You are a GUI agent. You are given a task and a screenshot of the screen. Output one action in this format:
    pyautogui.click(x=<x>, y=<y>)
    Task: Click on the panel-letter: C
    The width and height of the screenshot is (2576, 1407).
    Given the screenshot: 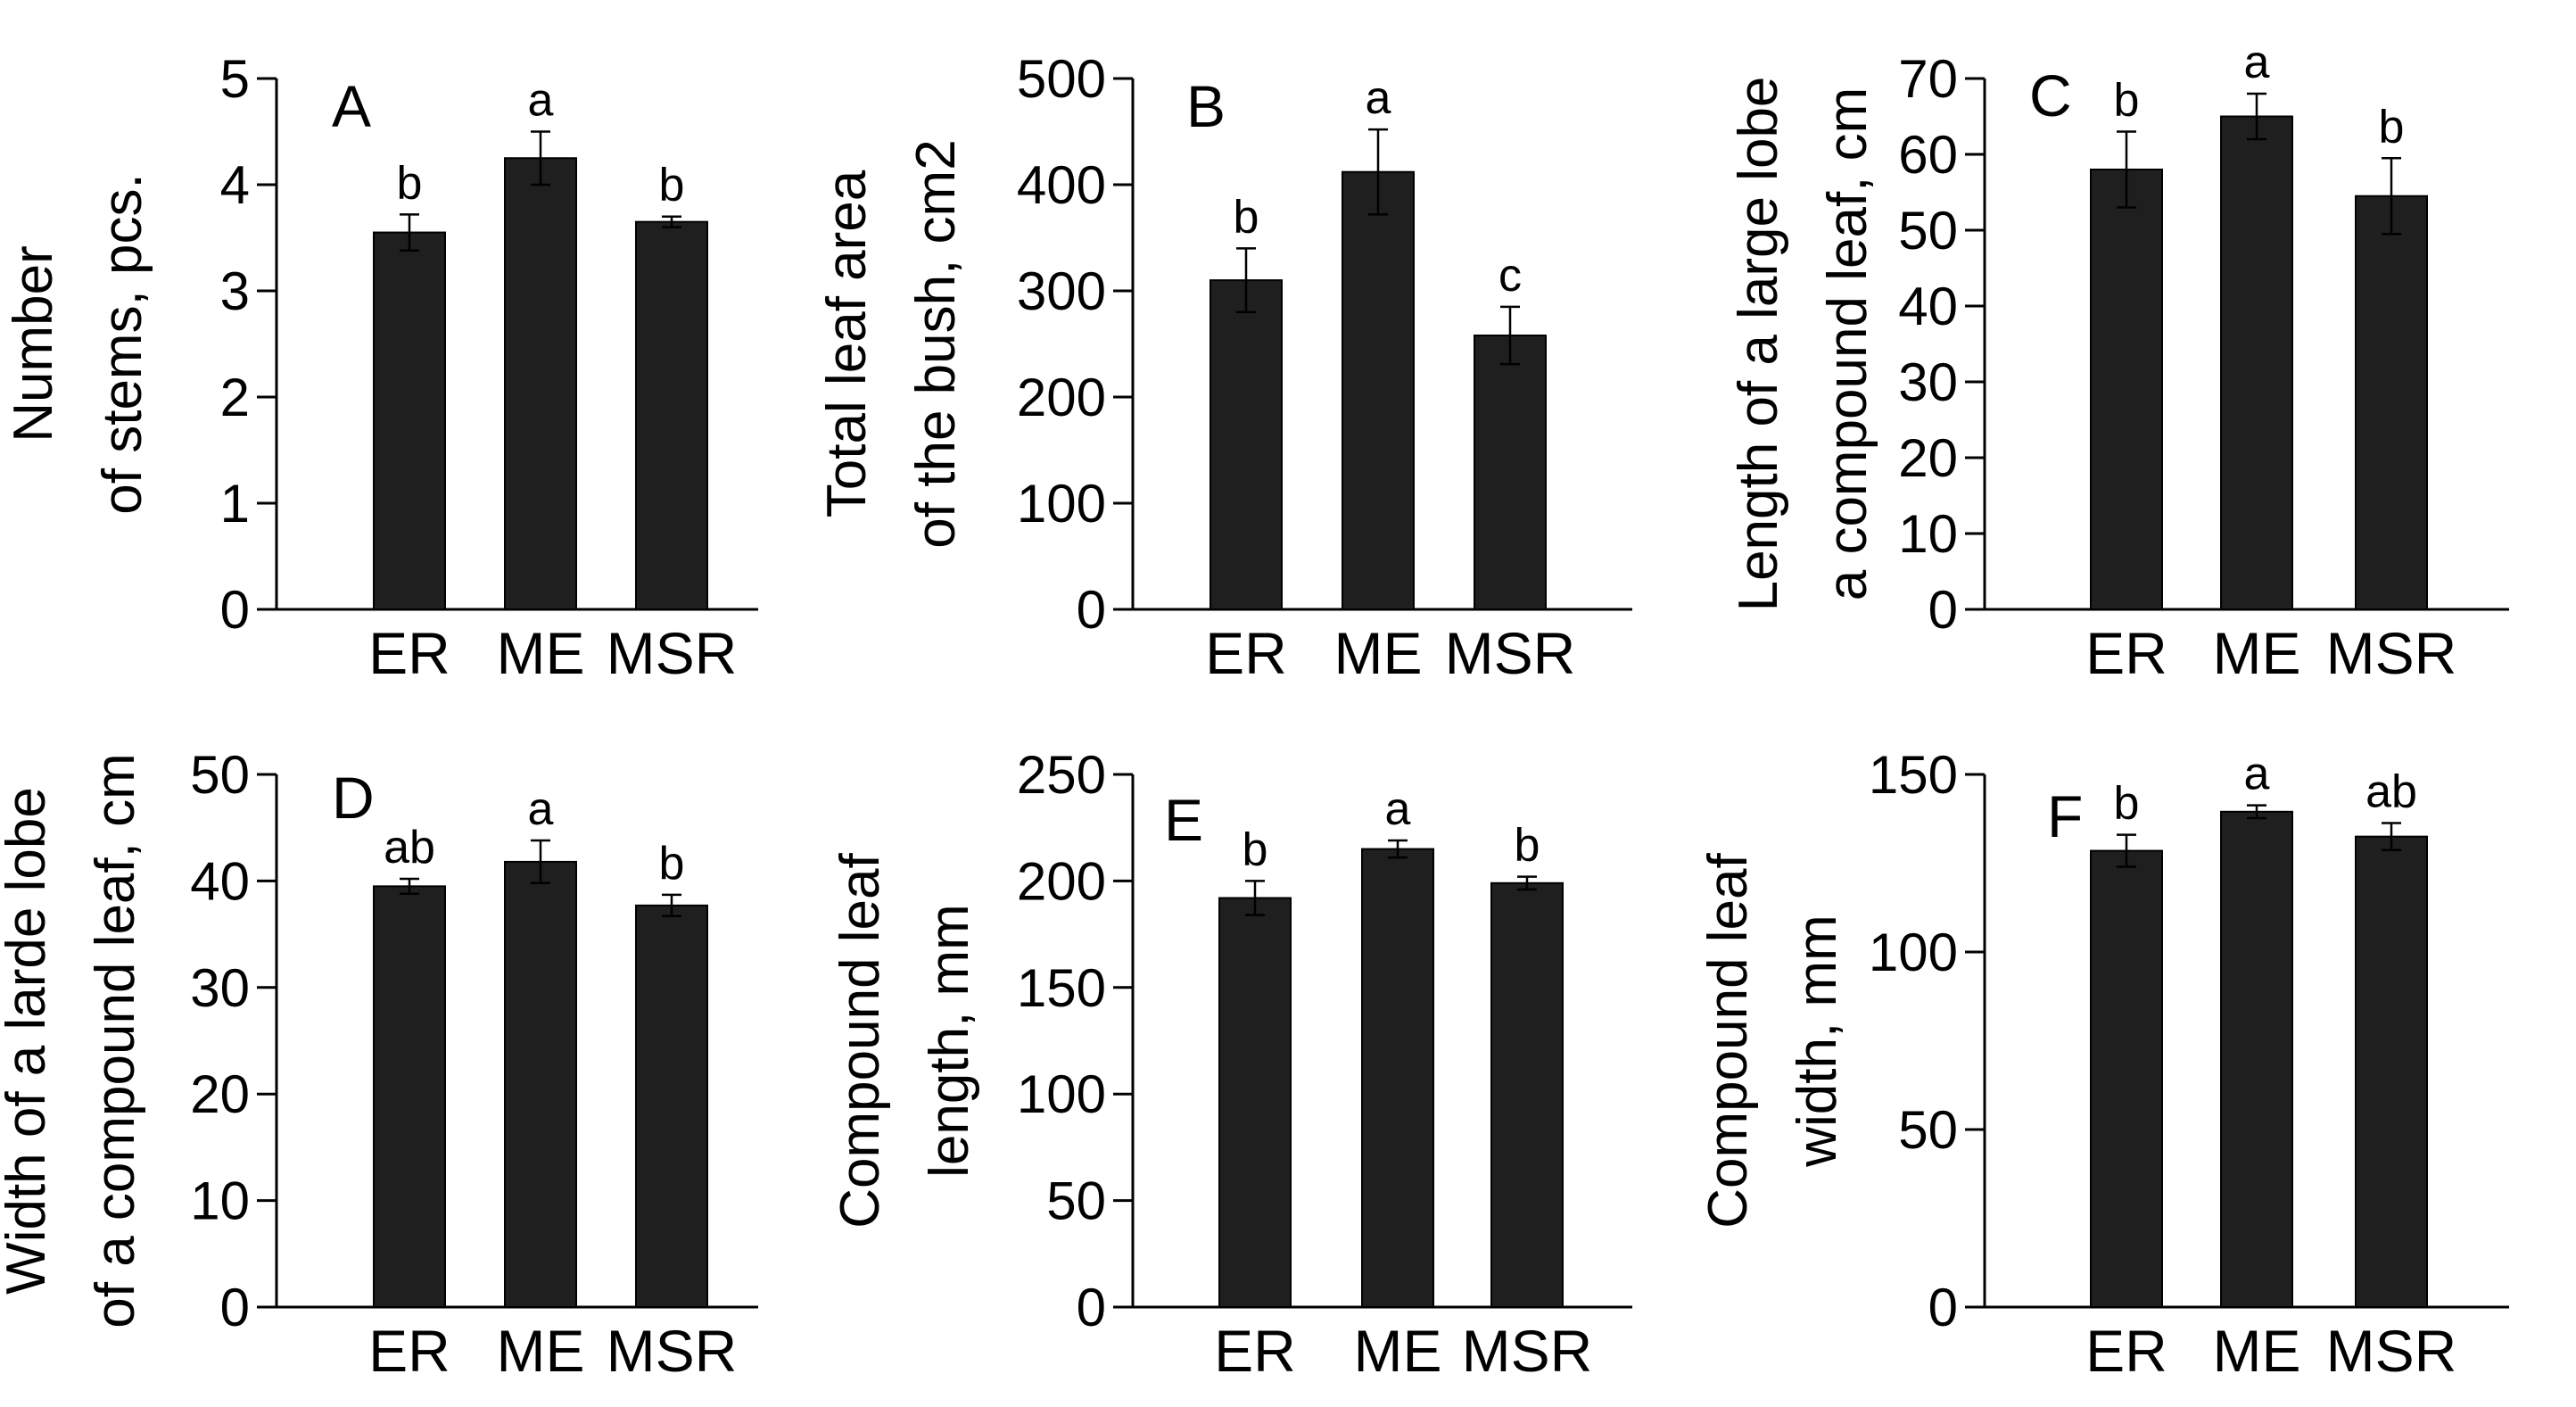 What is the action you would take?
    pyautogui.click(x=2051, y=95)
    